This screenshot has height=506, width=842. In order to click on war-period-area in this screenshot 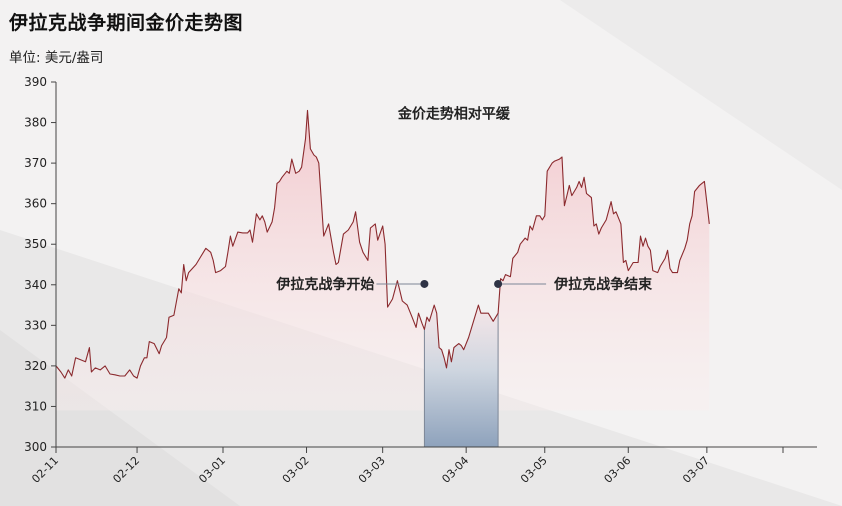, I will do `click(461, 376)`.